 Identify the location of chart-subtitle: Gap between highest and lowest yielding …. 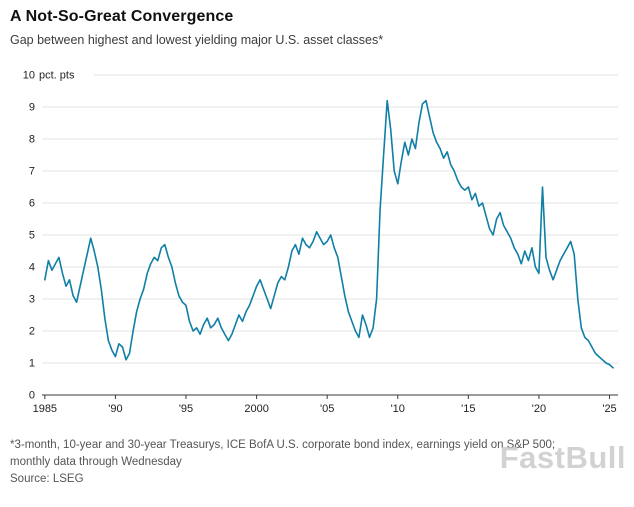
(197, 40).